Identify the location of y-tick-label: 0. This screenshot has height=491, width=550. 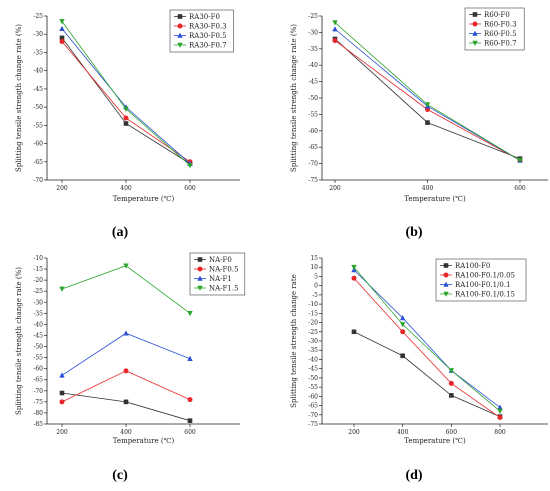
(316, 286).